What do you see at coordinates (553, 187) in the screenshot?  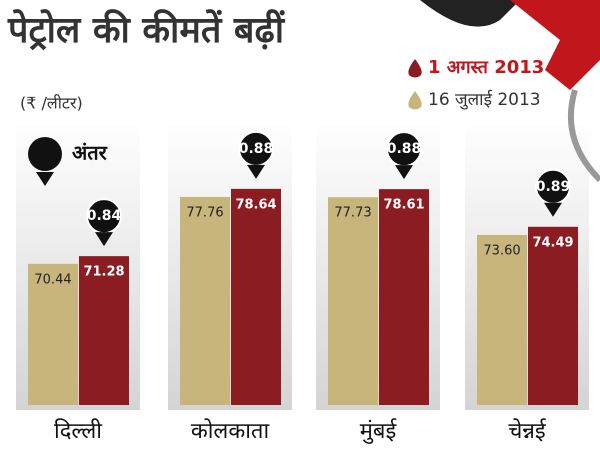 I see `difference-label: 0.89` at bounding box center [553, 187].